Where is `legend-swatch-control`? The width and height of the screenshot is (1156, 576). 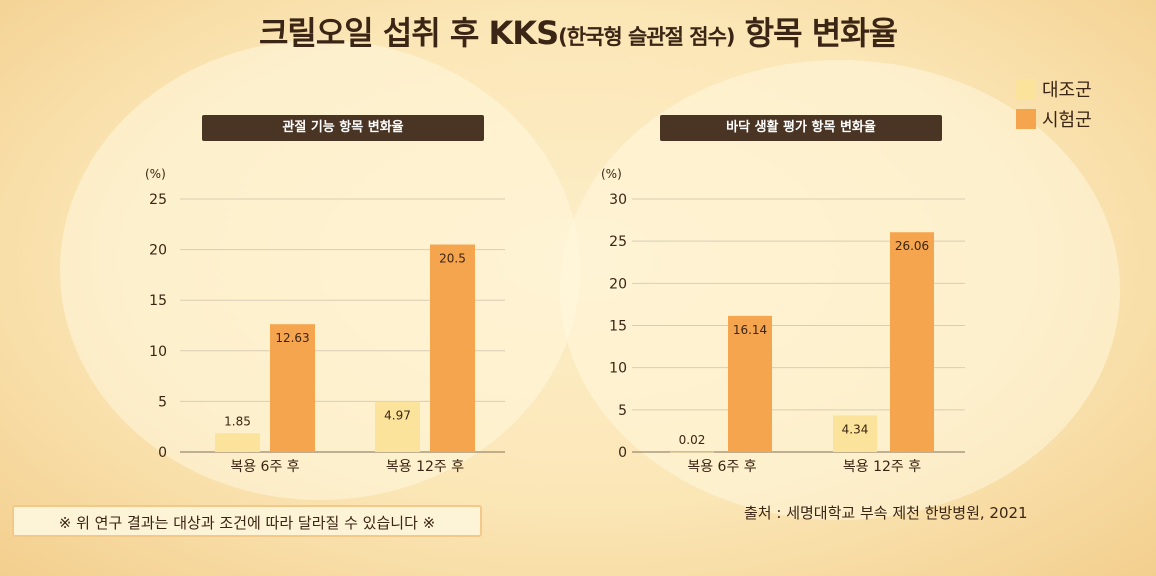
legend-swatch-control is located at coordinates (1026, 89).